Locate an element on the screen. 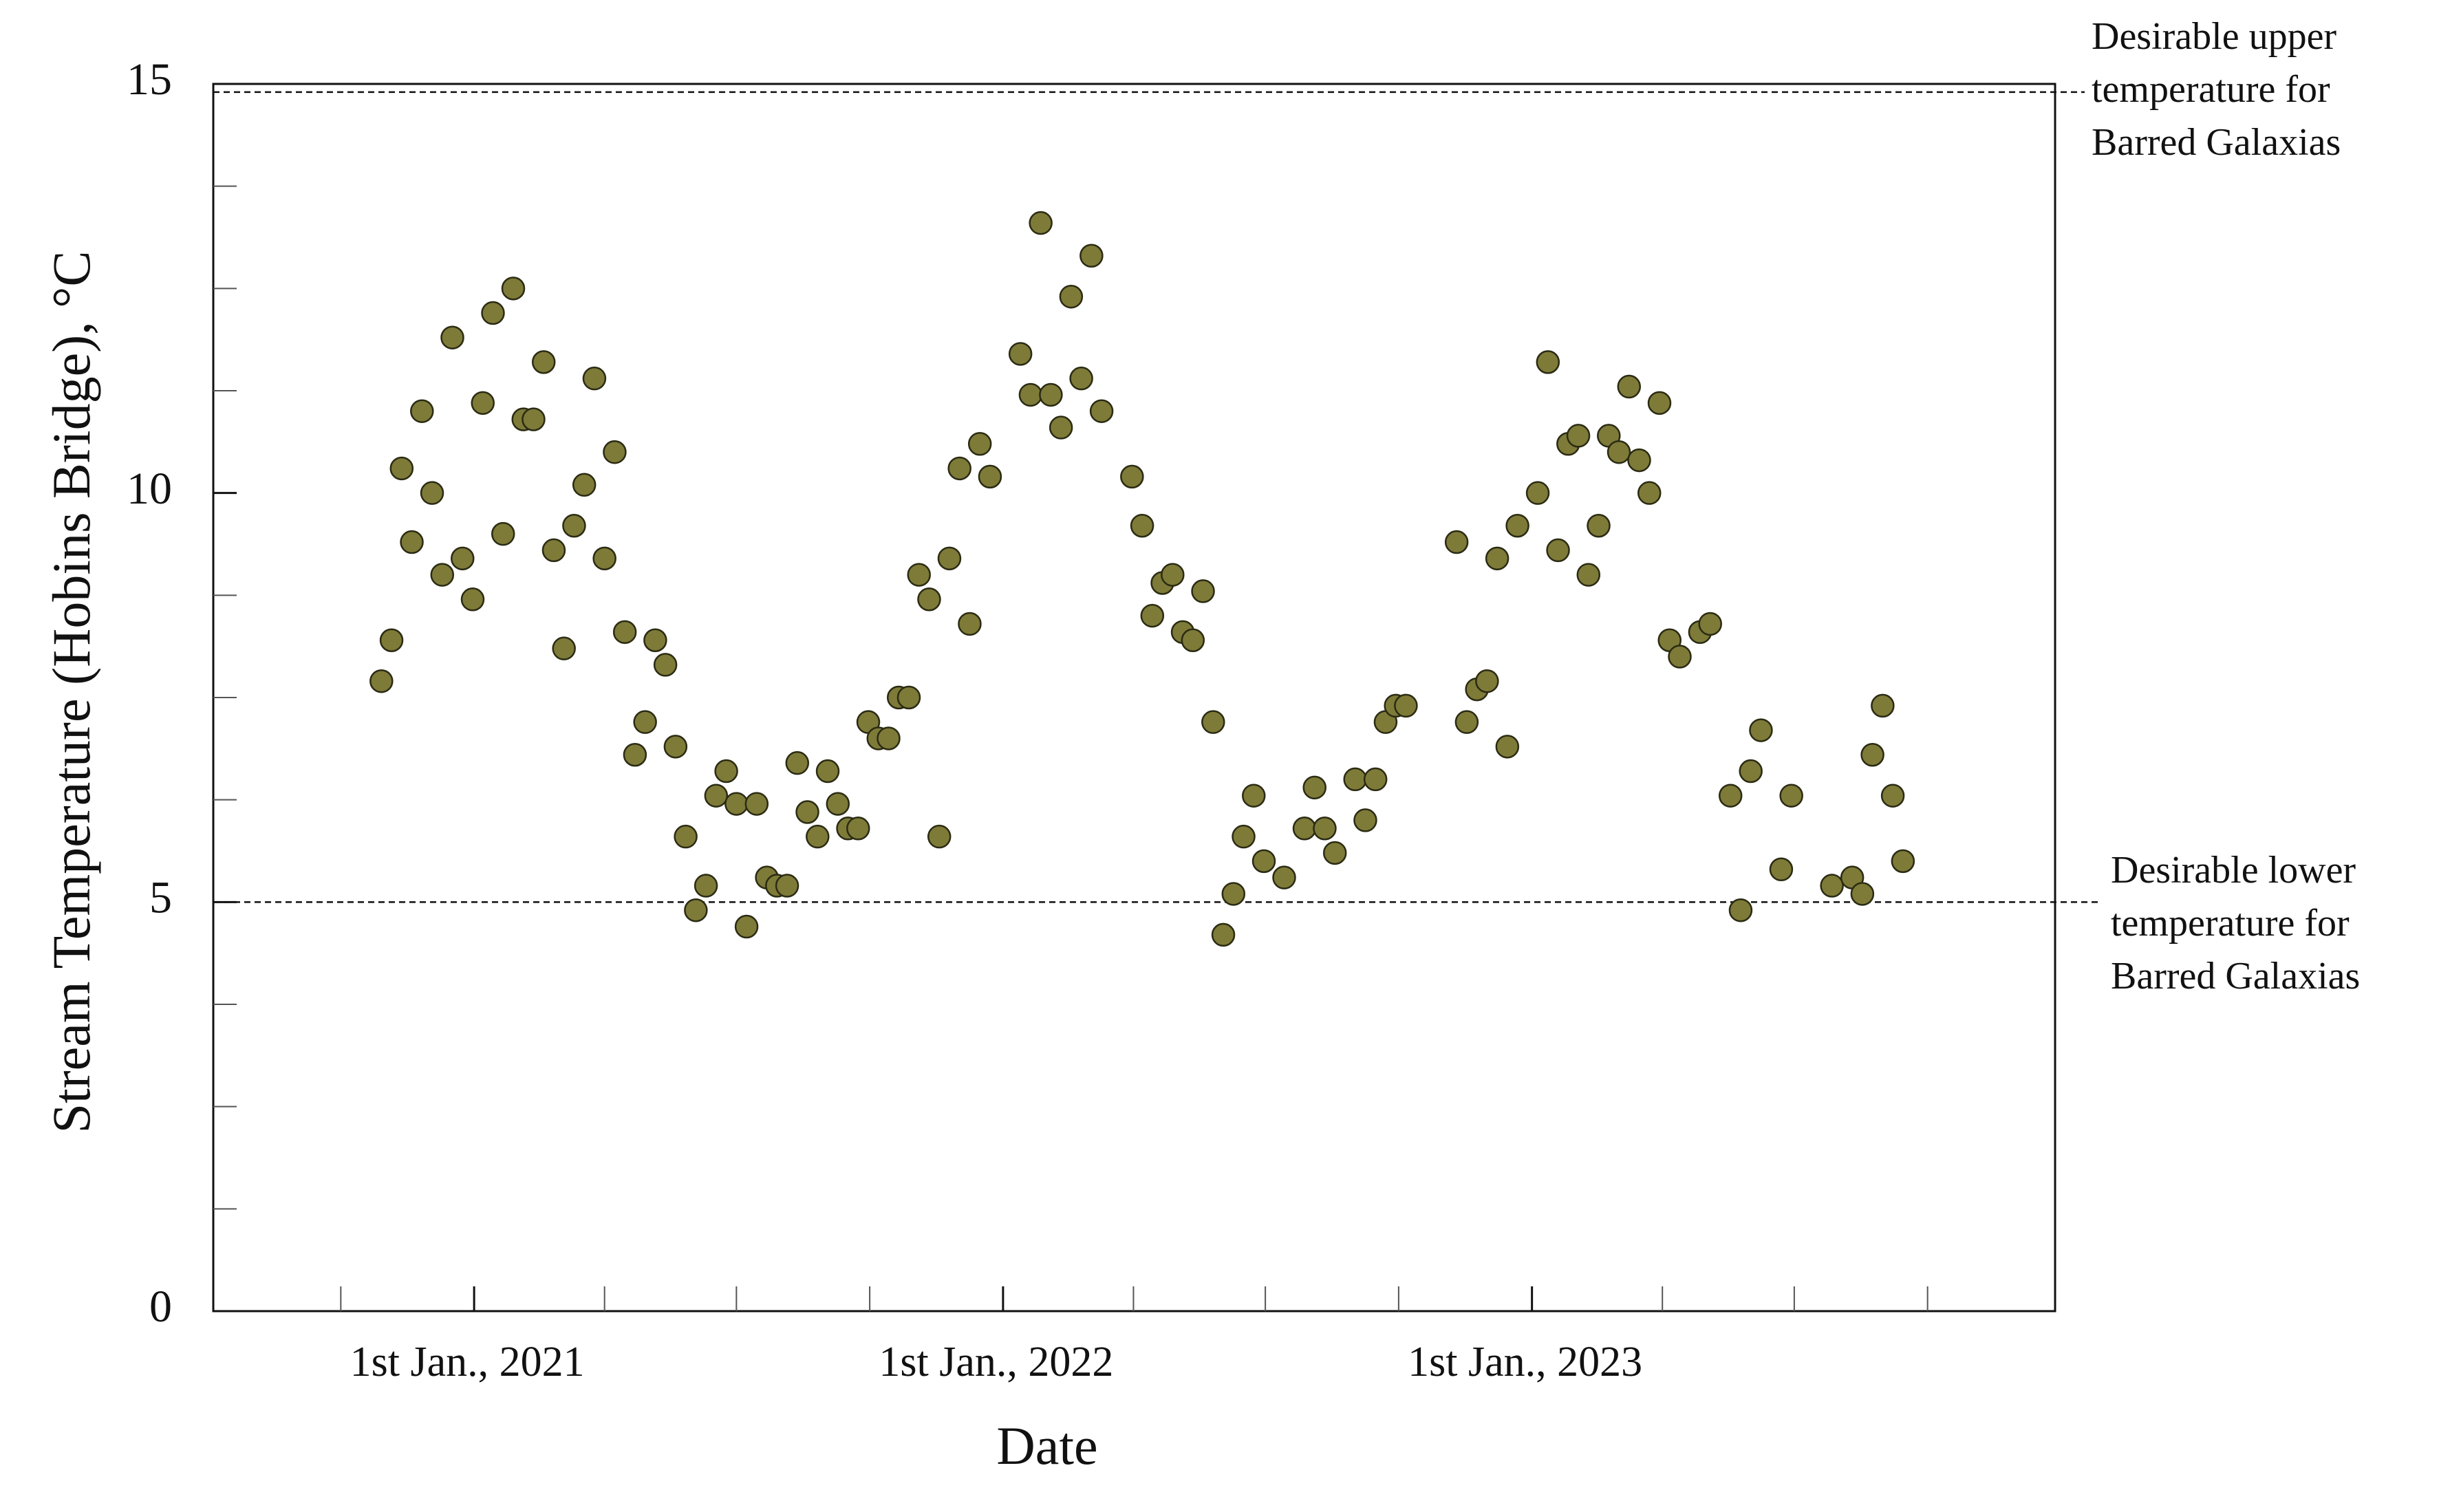 This screenshot has width=2439, height=1512. reference-annotation: Desirable upper is located at coordinates (2214, 36).